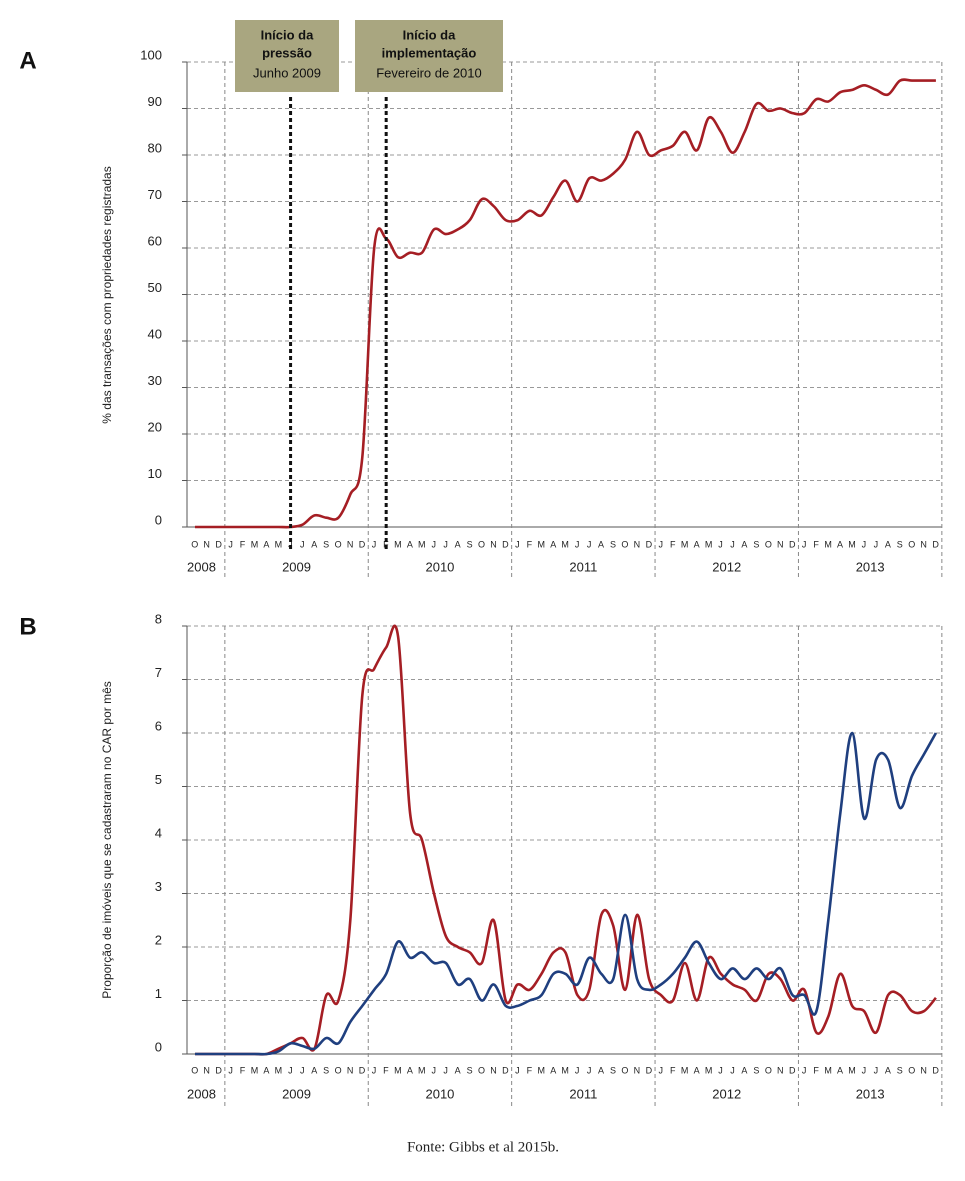  What do you see at coordinates (287, 52) in the screenshot?
I see `annotation-title: pressão` at bounding box center [287, 52].